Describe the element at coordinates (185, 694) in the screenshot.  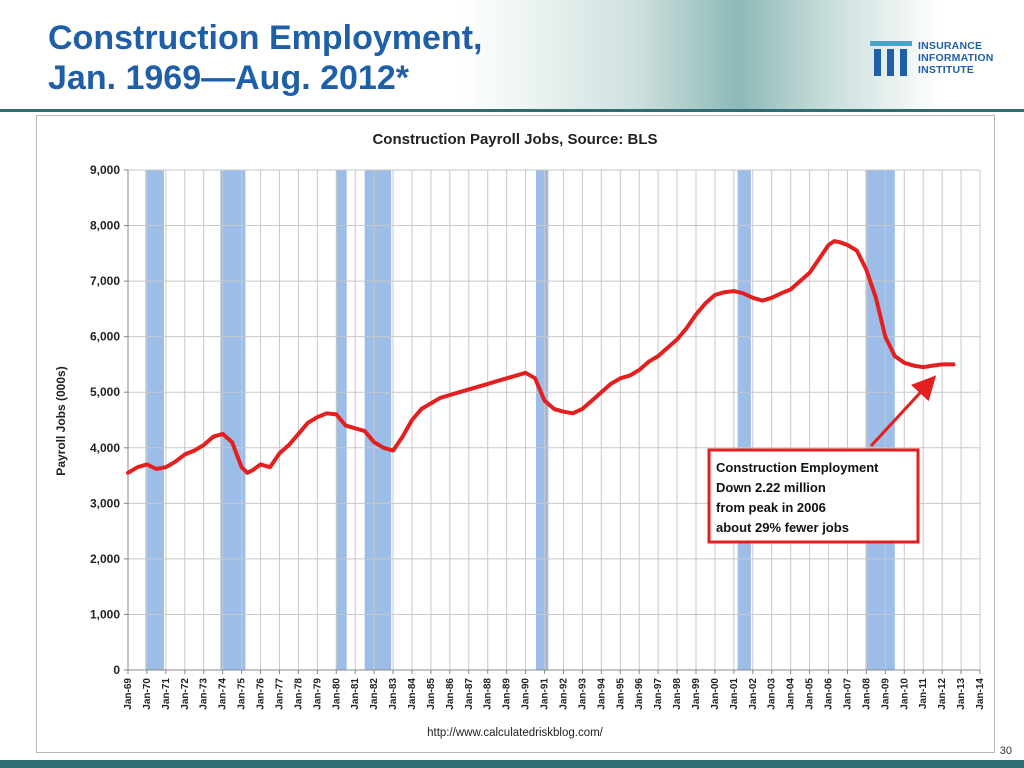
I see `x-tick-label: Jan-72` at that location.